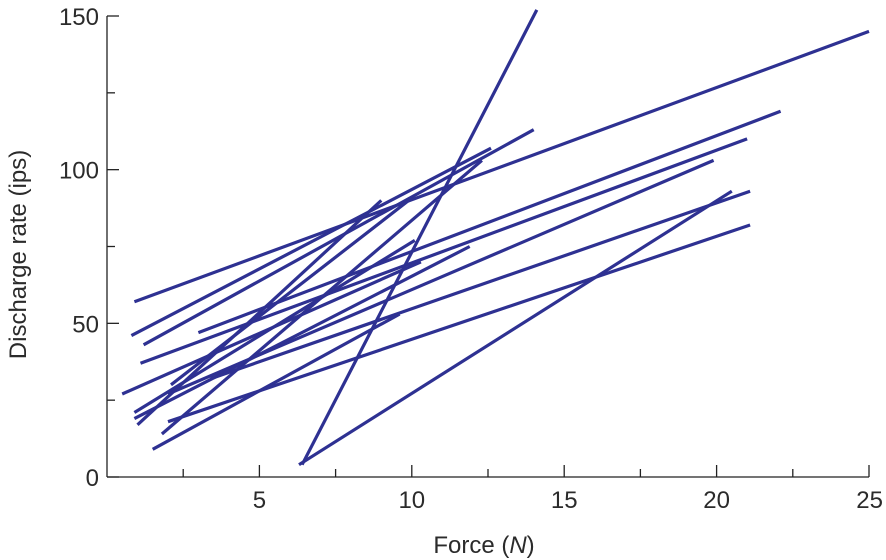 This screenshot has width=886, height=560. I want to click on y-tick-label: 100, so click(79, 171).